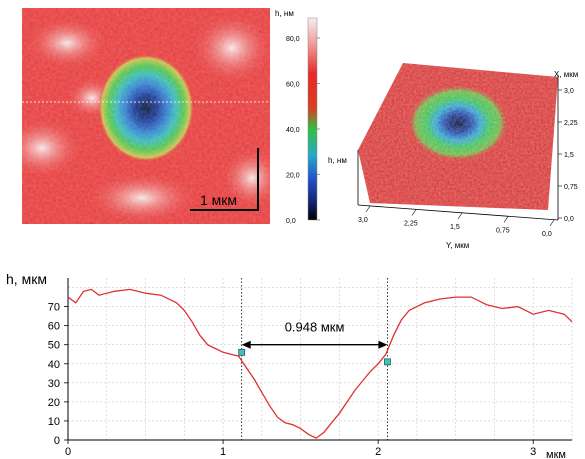 The height and width of the screenshot is (459, 585). I want to click on y-axis, so click(458, 212).